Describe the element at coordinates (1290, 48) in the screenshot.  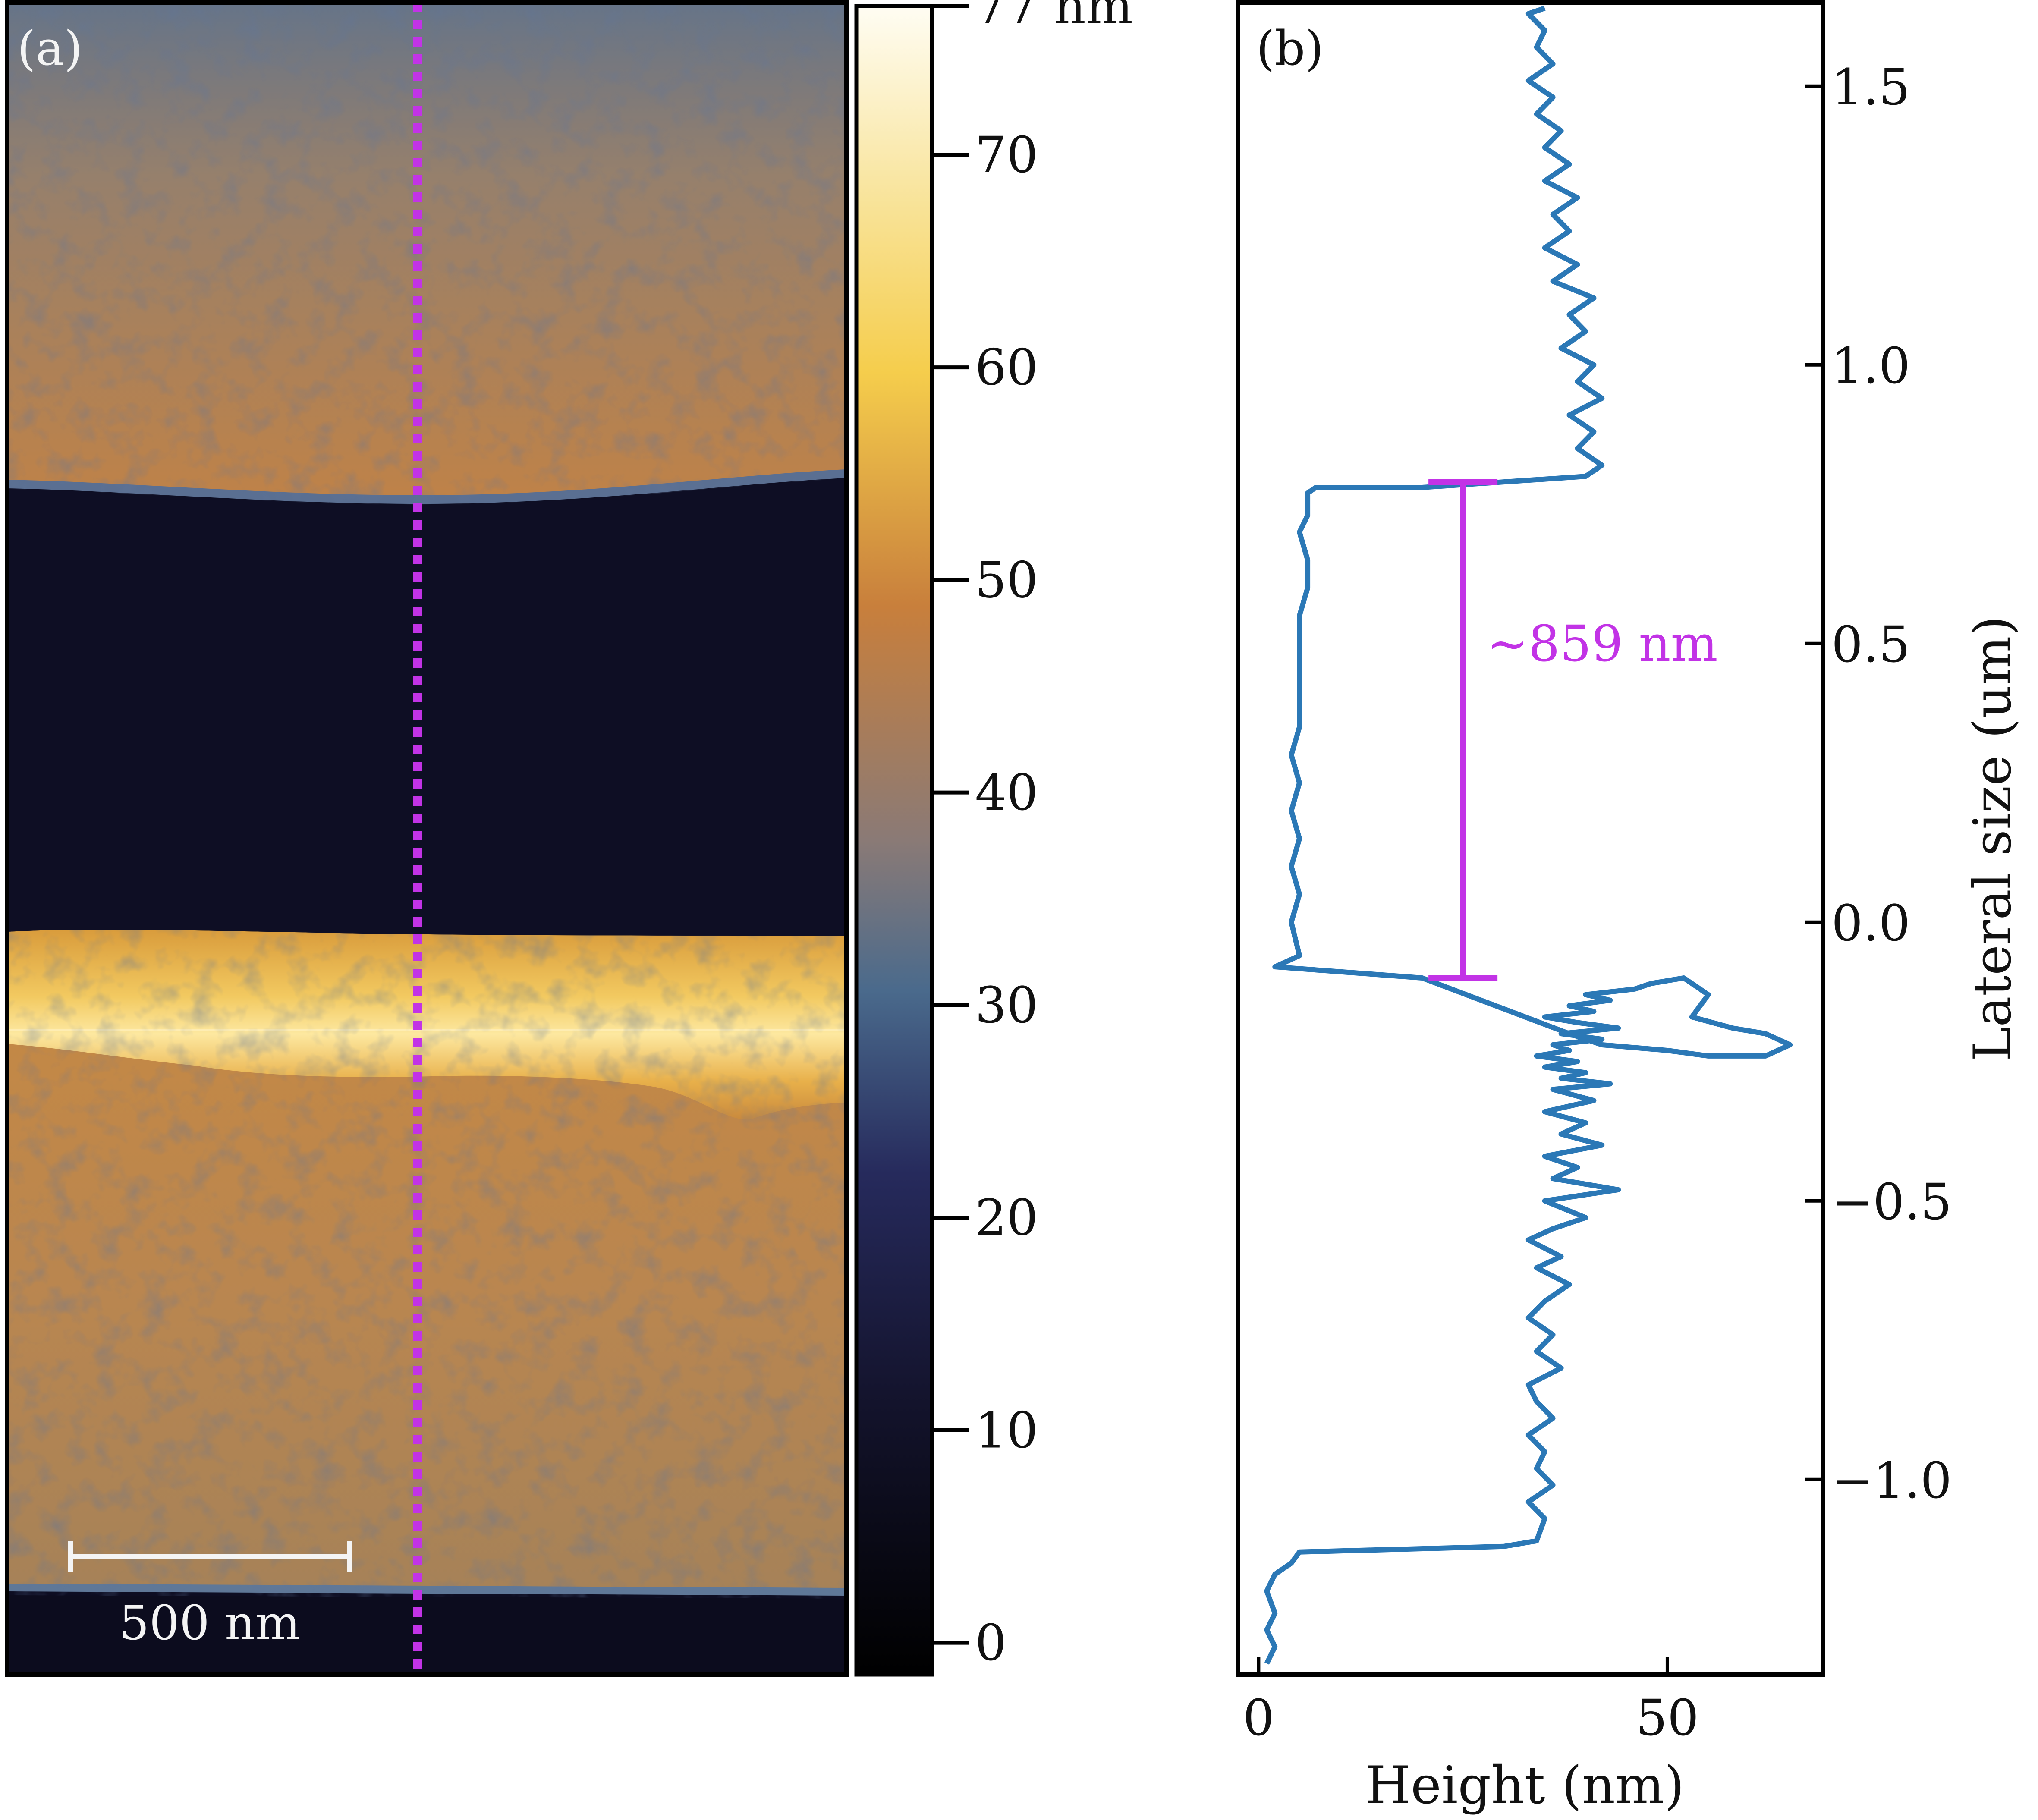
I see `panel-b-label: (b)` at that location.